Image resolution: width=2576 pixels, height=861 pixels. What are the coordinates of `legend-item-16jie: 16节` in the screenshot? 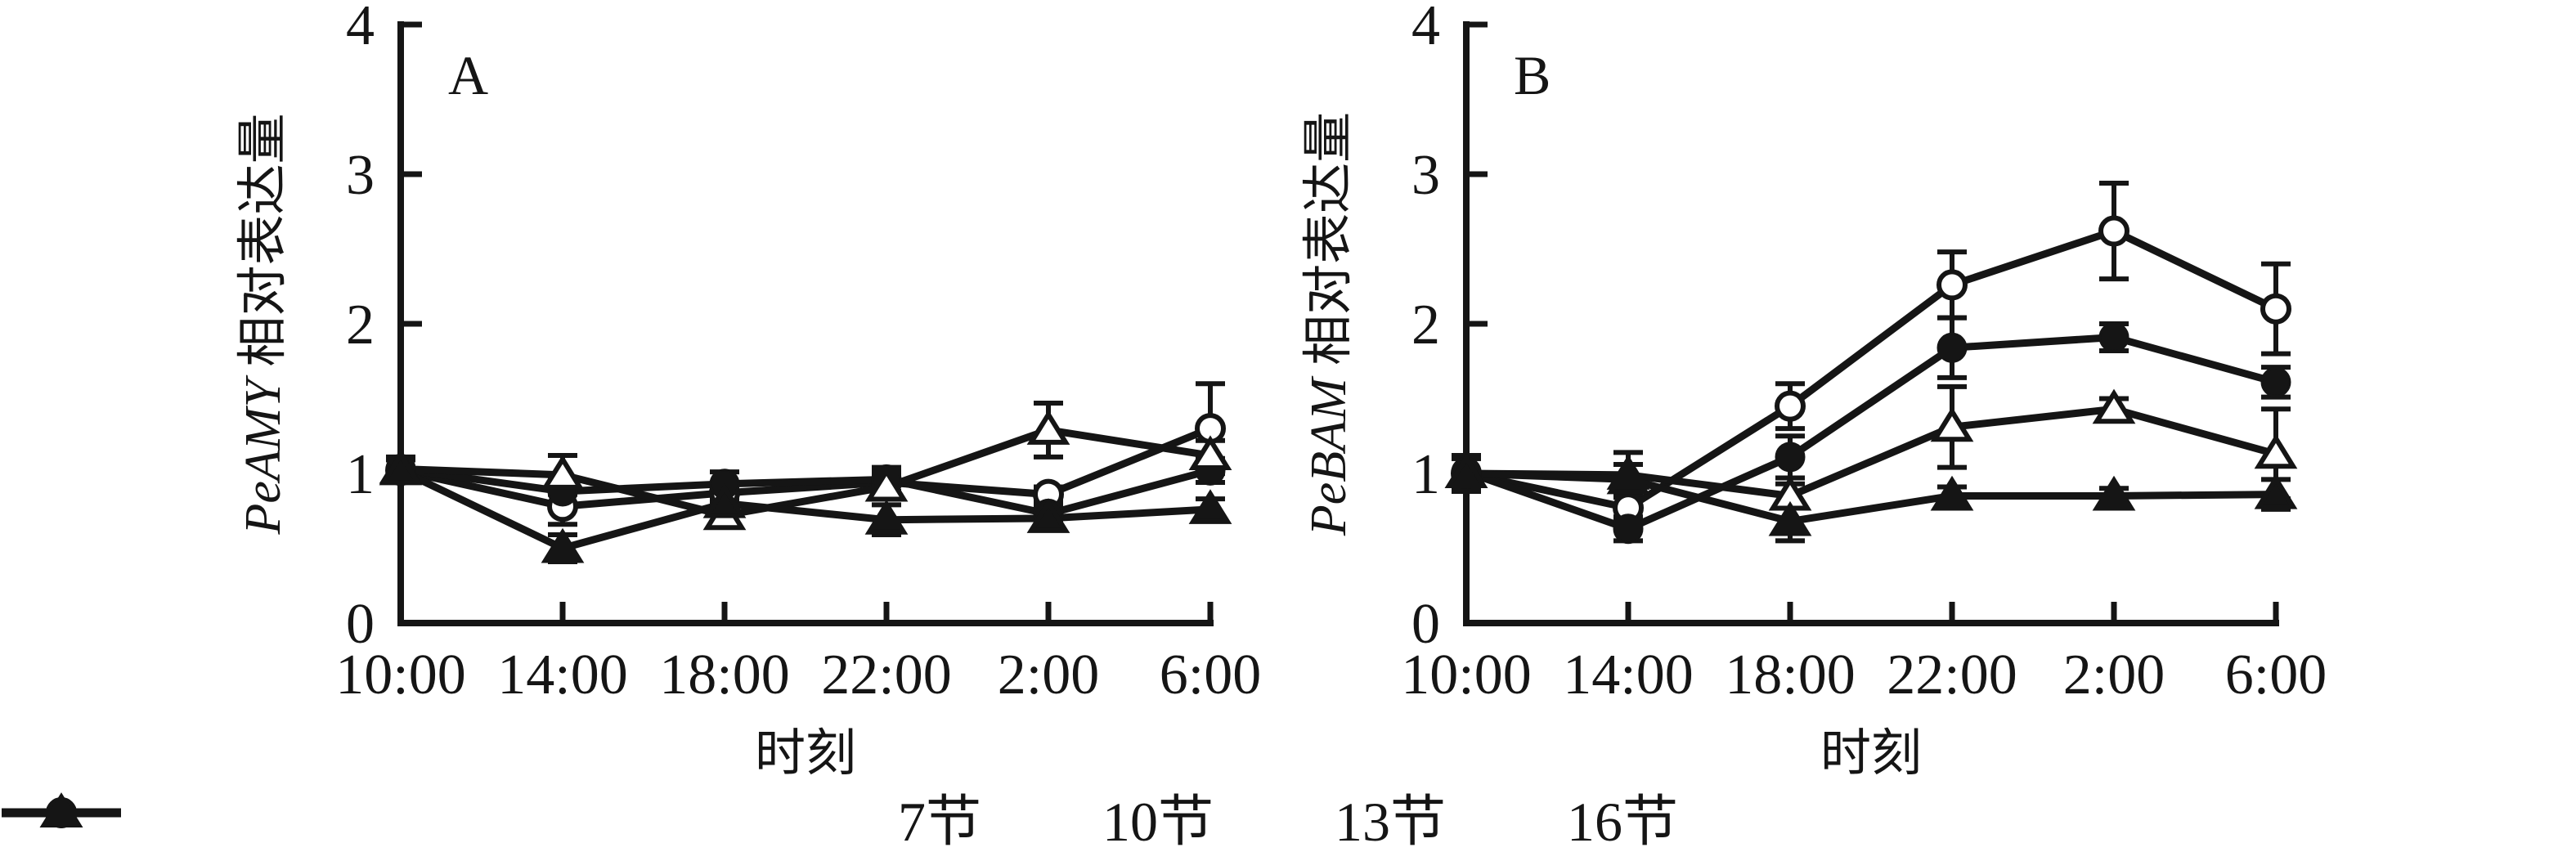 It's located at (840, 822).